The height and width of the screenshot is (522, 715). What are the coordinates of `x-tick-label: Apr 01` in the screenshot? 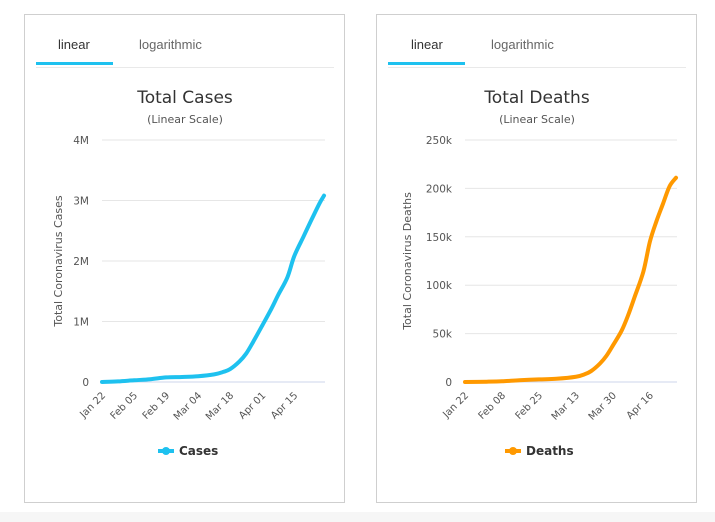 It's located at (252, 405).